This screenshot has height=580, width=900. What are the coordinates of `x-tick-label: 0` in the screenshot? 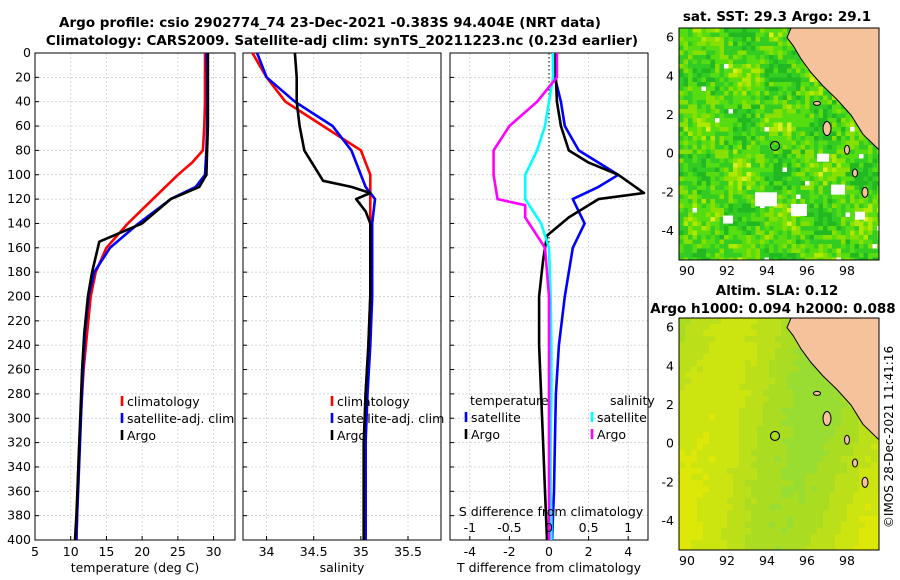 It's located at (549, 551).